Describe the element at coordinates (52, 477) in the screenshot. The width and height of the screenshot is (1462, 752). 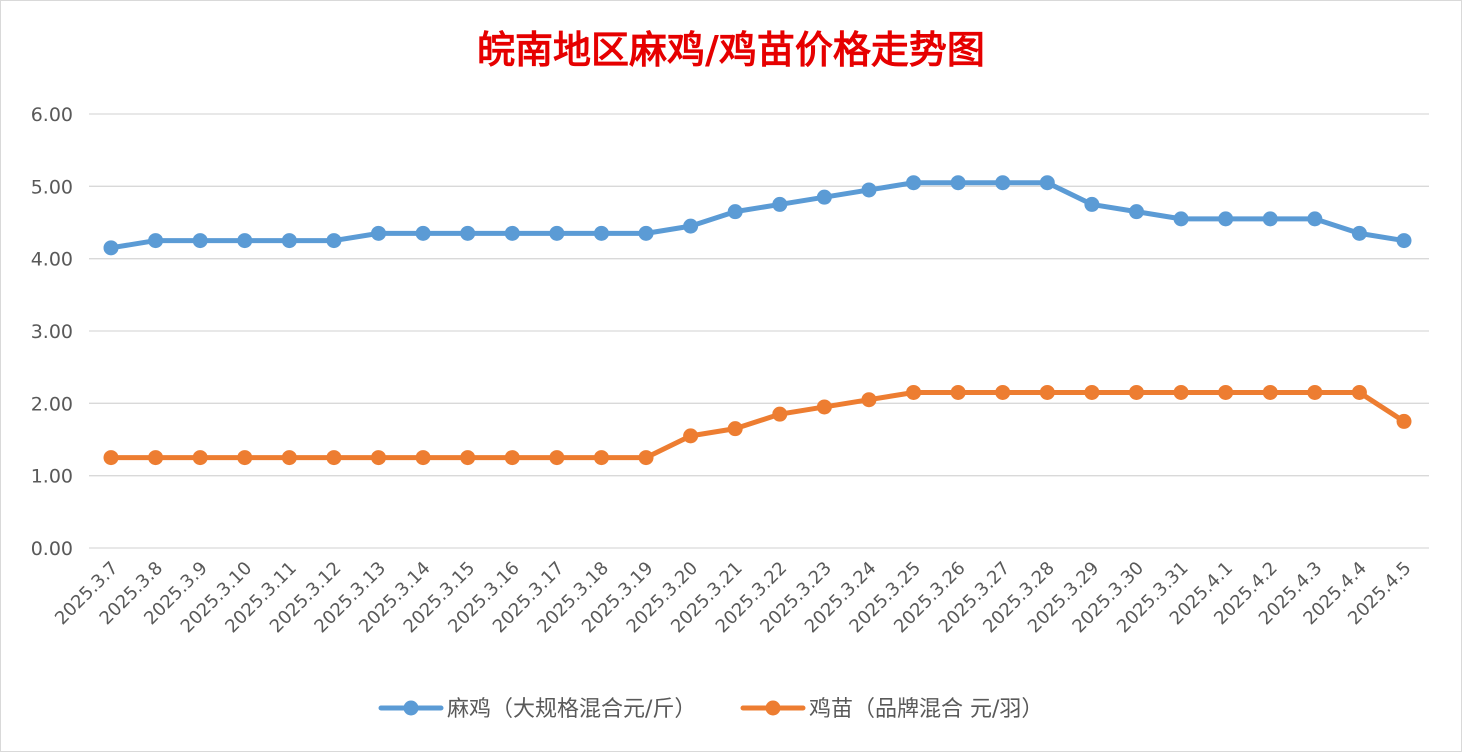
I see `y-tick-label: 1.00` at that location.